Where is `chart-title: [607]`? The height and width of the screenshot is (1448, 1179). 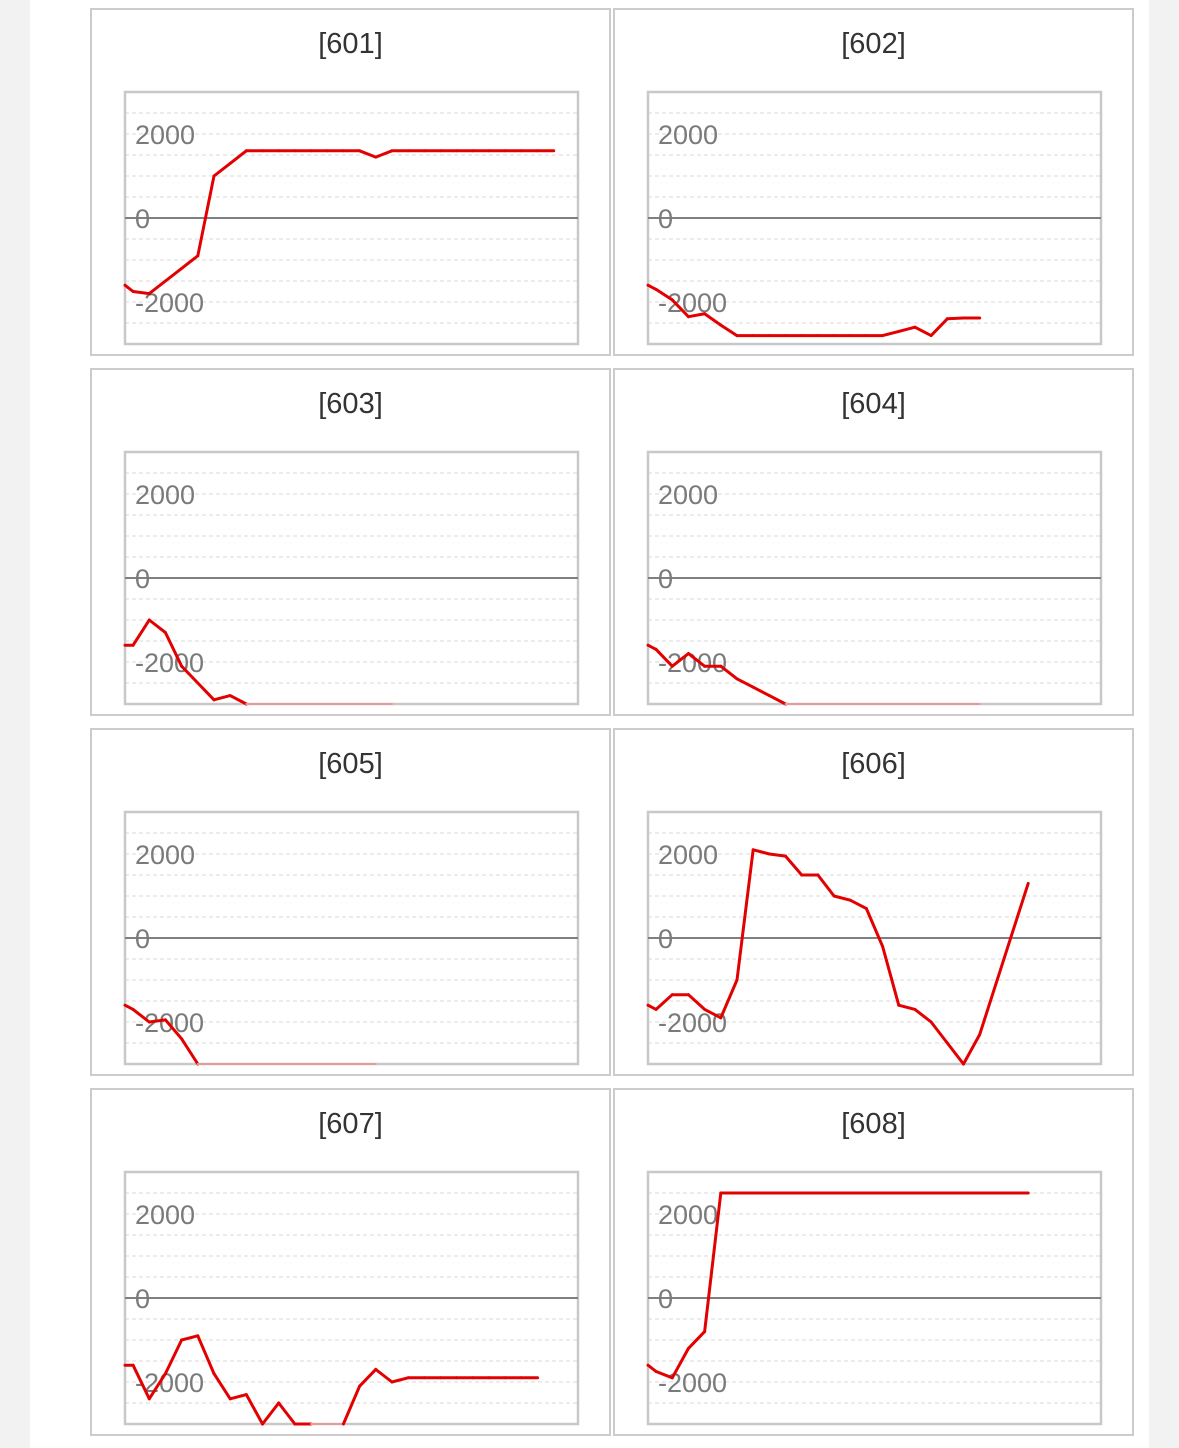 chart-title: [607] is located at coordinates (350, 1124).